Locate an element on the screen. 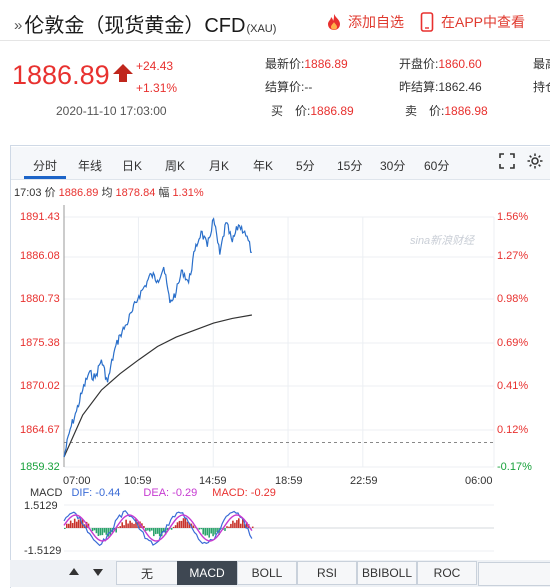  indicator-tab-rsi: RSI is located at coordinates (327, 573).